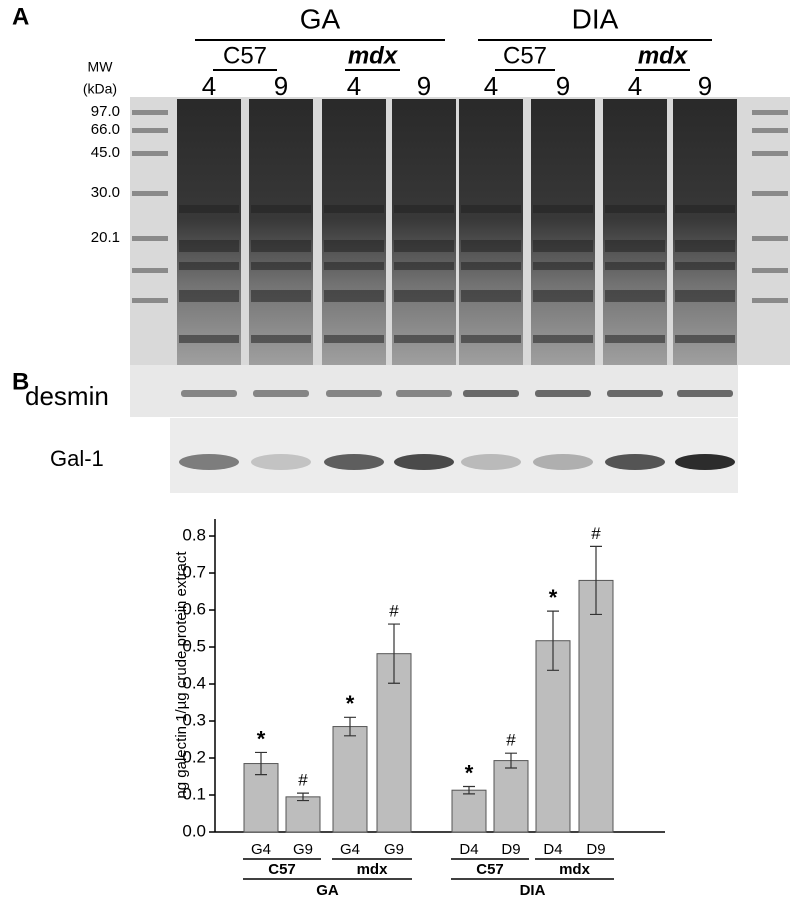 This screenshot has width=794, height=900. What do you see at coordinates (663, 55) in the screenshot?
I see `strain-label: mdx` at bounding box center [663, 55].